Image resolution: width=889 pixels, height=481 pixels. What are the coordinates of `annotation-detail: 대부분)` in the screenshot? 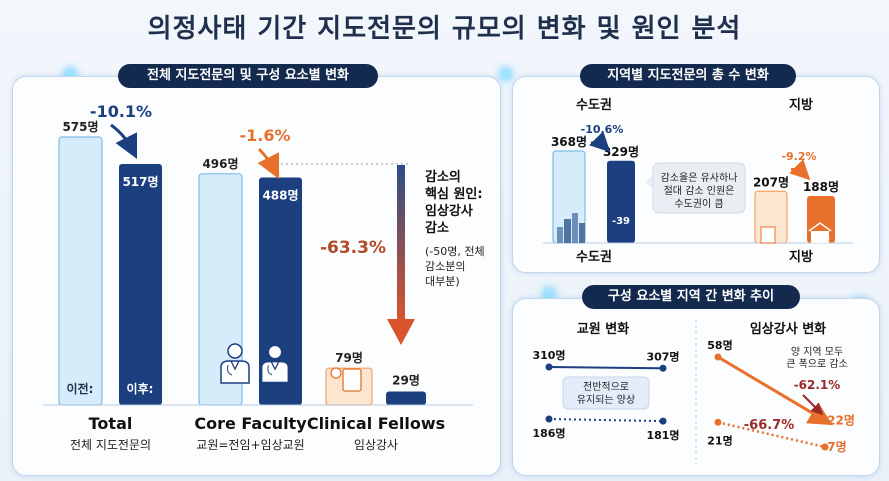 It's located at (442, 281).